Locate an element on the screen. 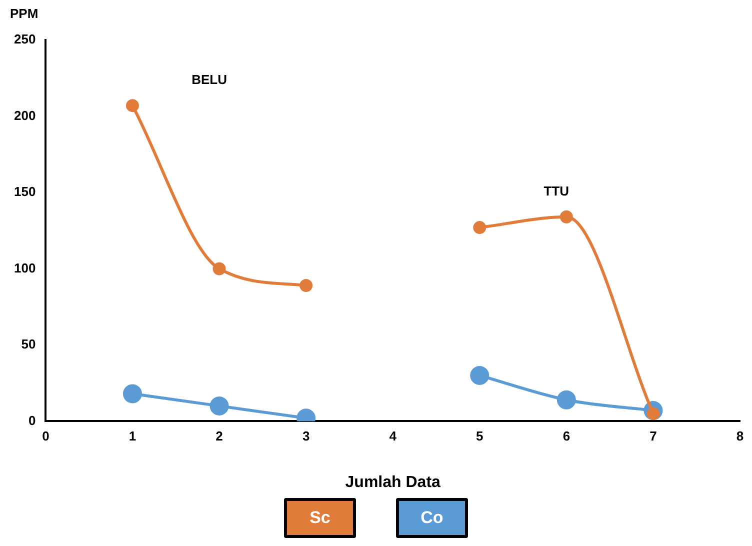 The width and height of the screenshot is (752, 546). text: Co is located at coordinates (432, 518).